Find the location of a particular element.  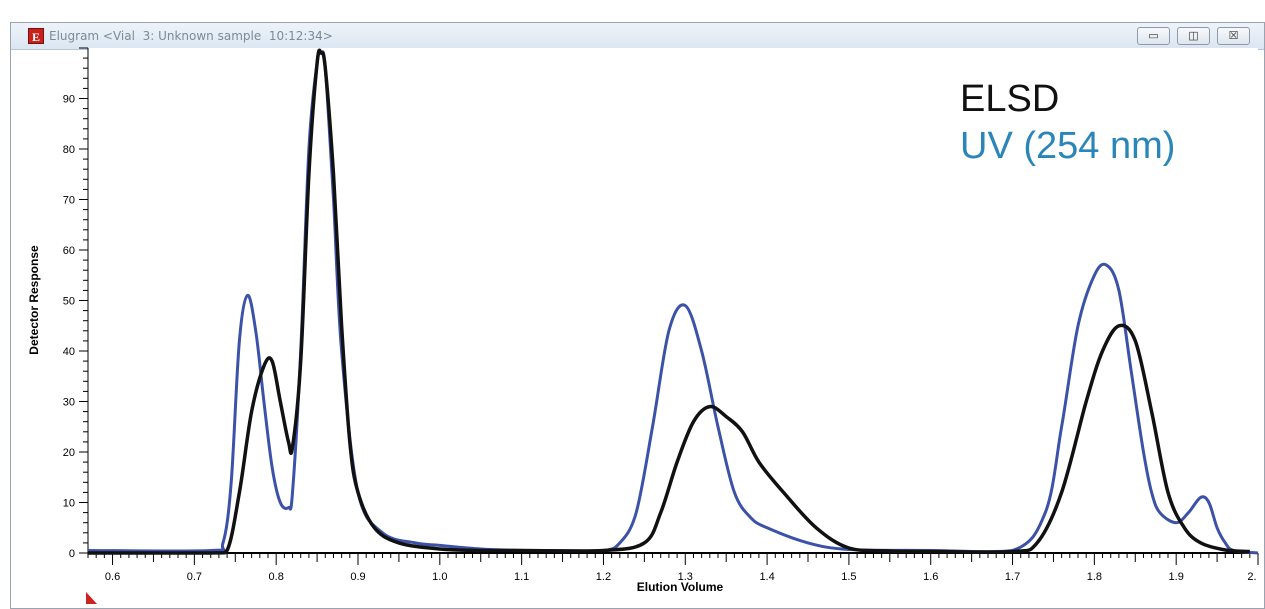

minimize-button: ▭ is located at coordinates (1153, 36).